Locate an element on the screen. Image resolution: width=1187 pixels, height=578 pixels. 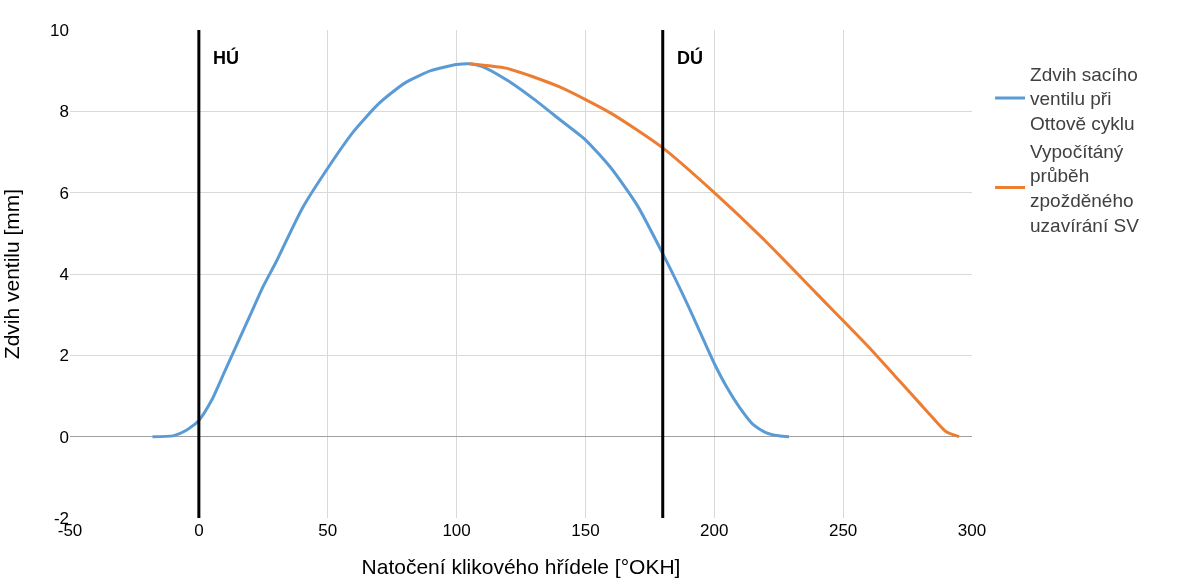
y-tick-label: 10 is located at coordinates (59, 30).